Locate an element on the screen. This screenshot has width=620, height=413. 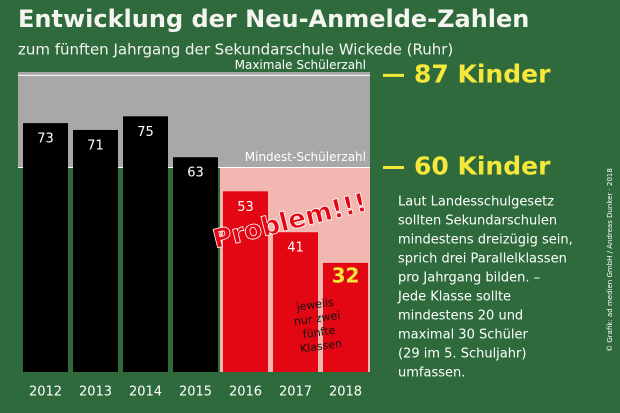
body-line: umfassen. is located at coordinates (431, 373).